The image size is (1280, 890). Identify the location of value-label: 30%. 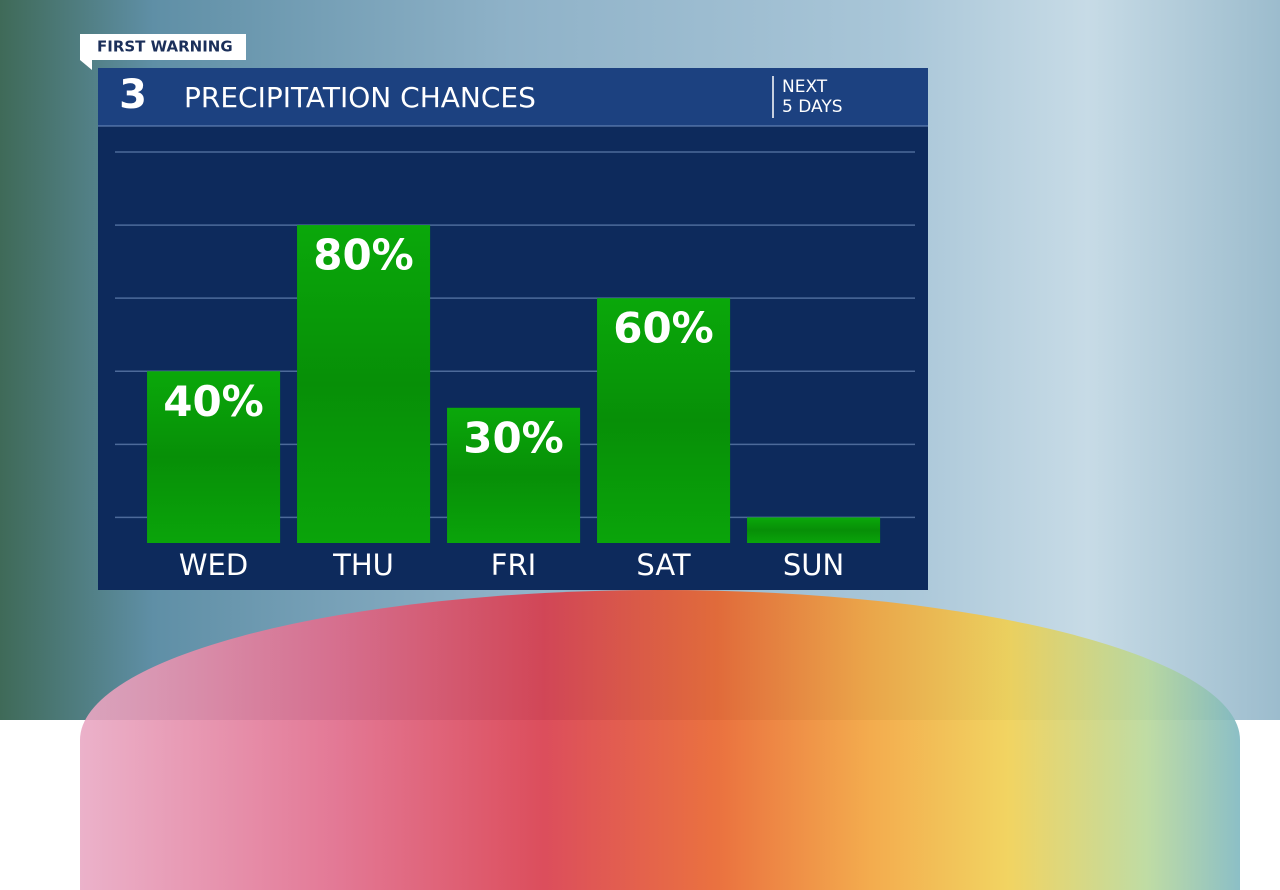
(513, 437).